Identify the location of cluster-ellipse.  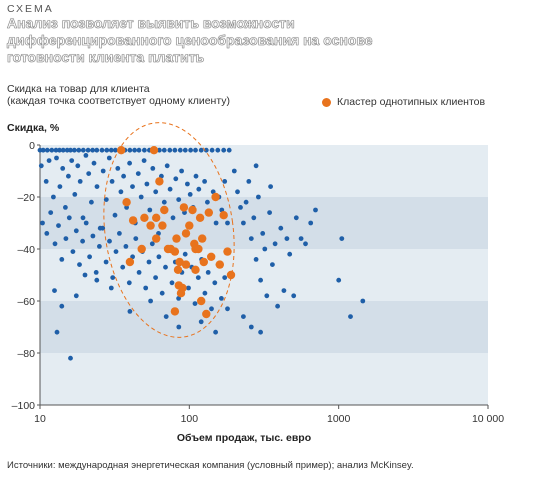
(169, 230).